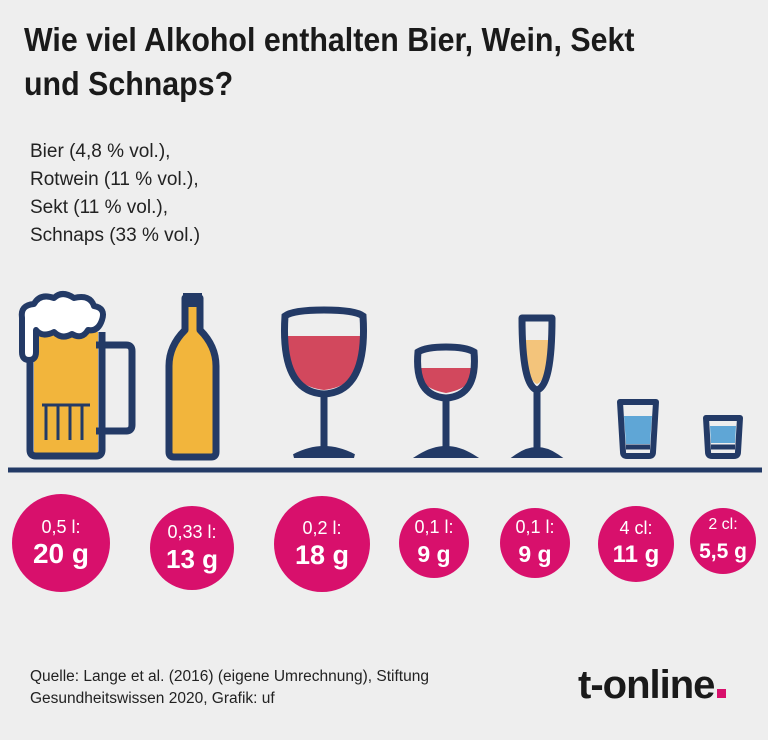 The image size is (768, 740). Describe the element at coordinates (646, 685) in the screenshot. I see `logo-text: t-online` at that location.